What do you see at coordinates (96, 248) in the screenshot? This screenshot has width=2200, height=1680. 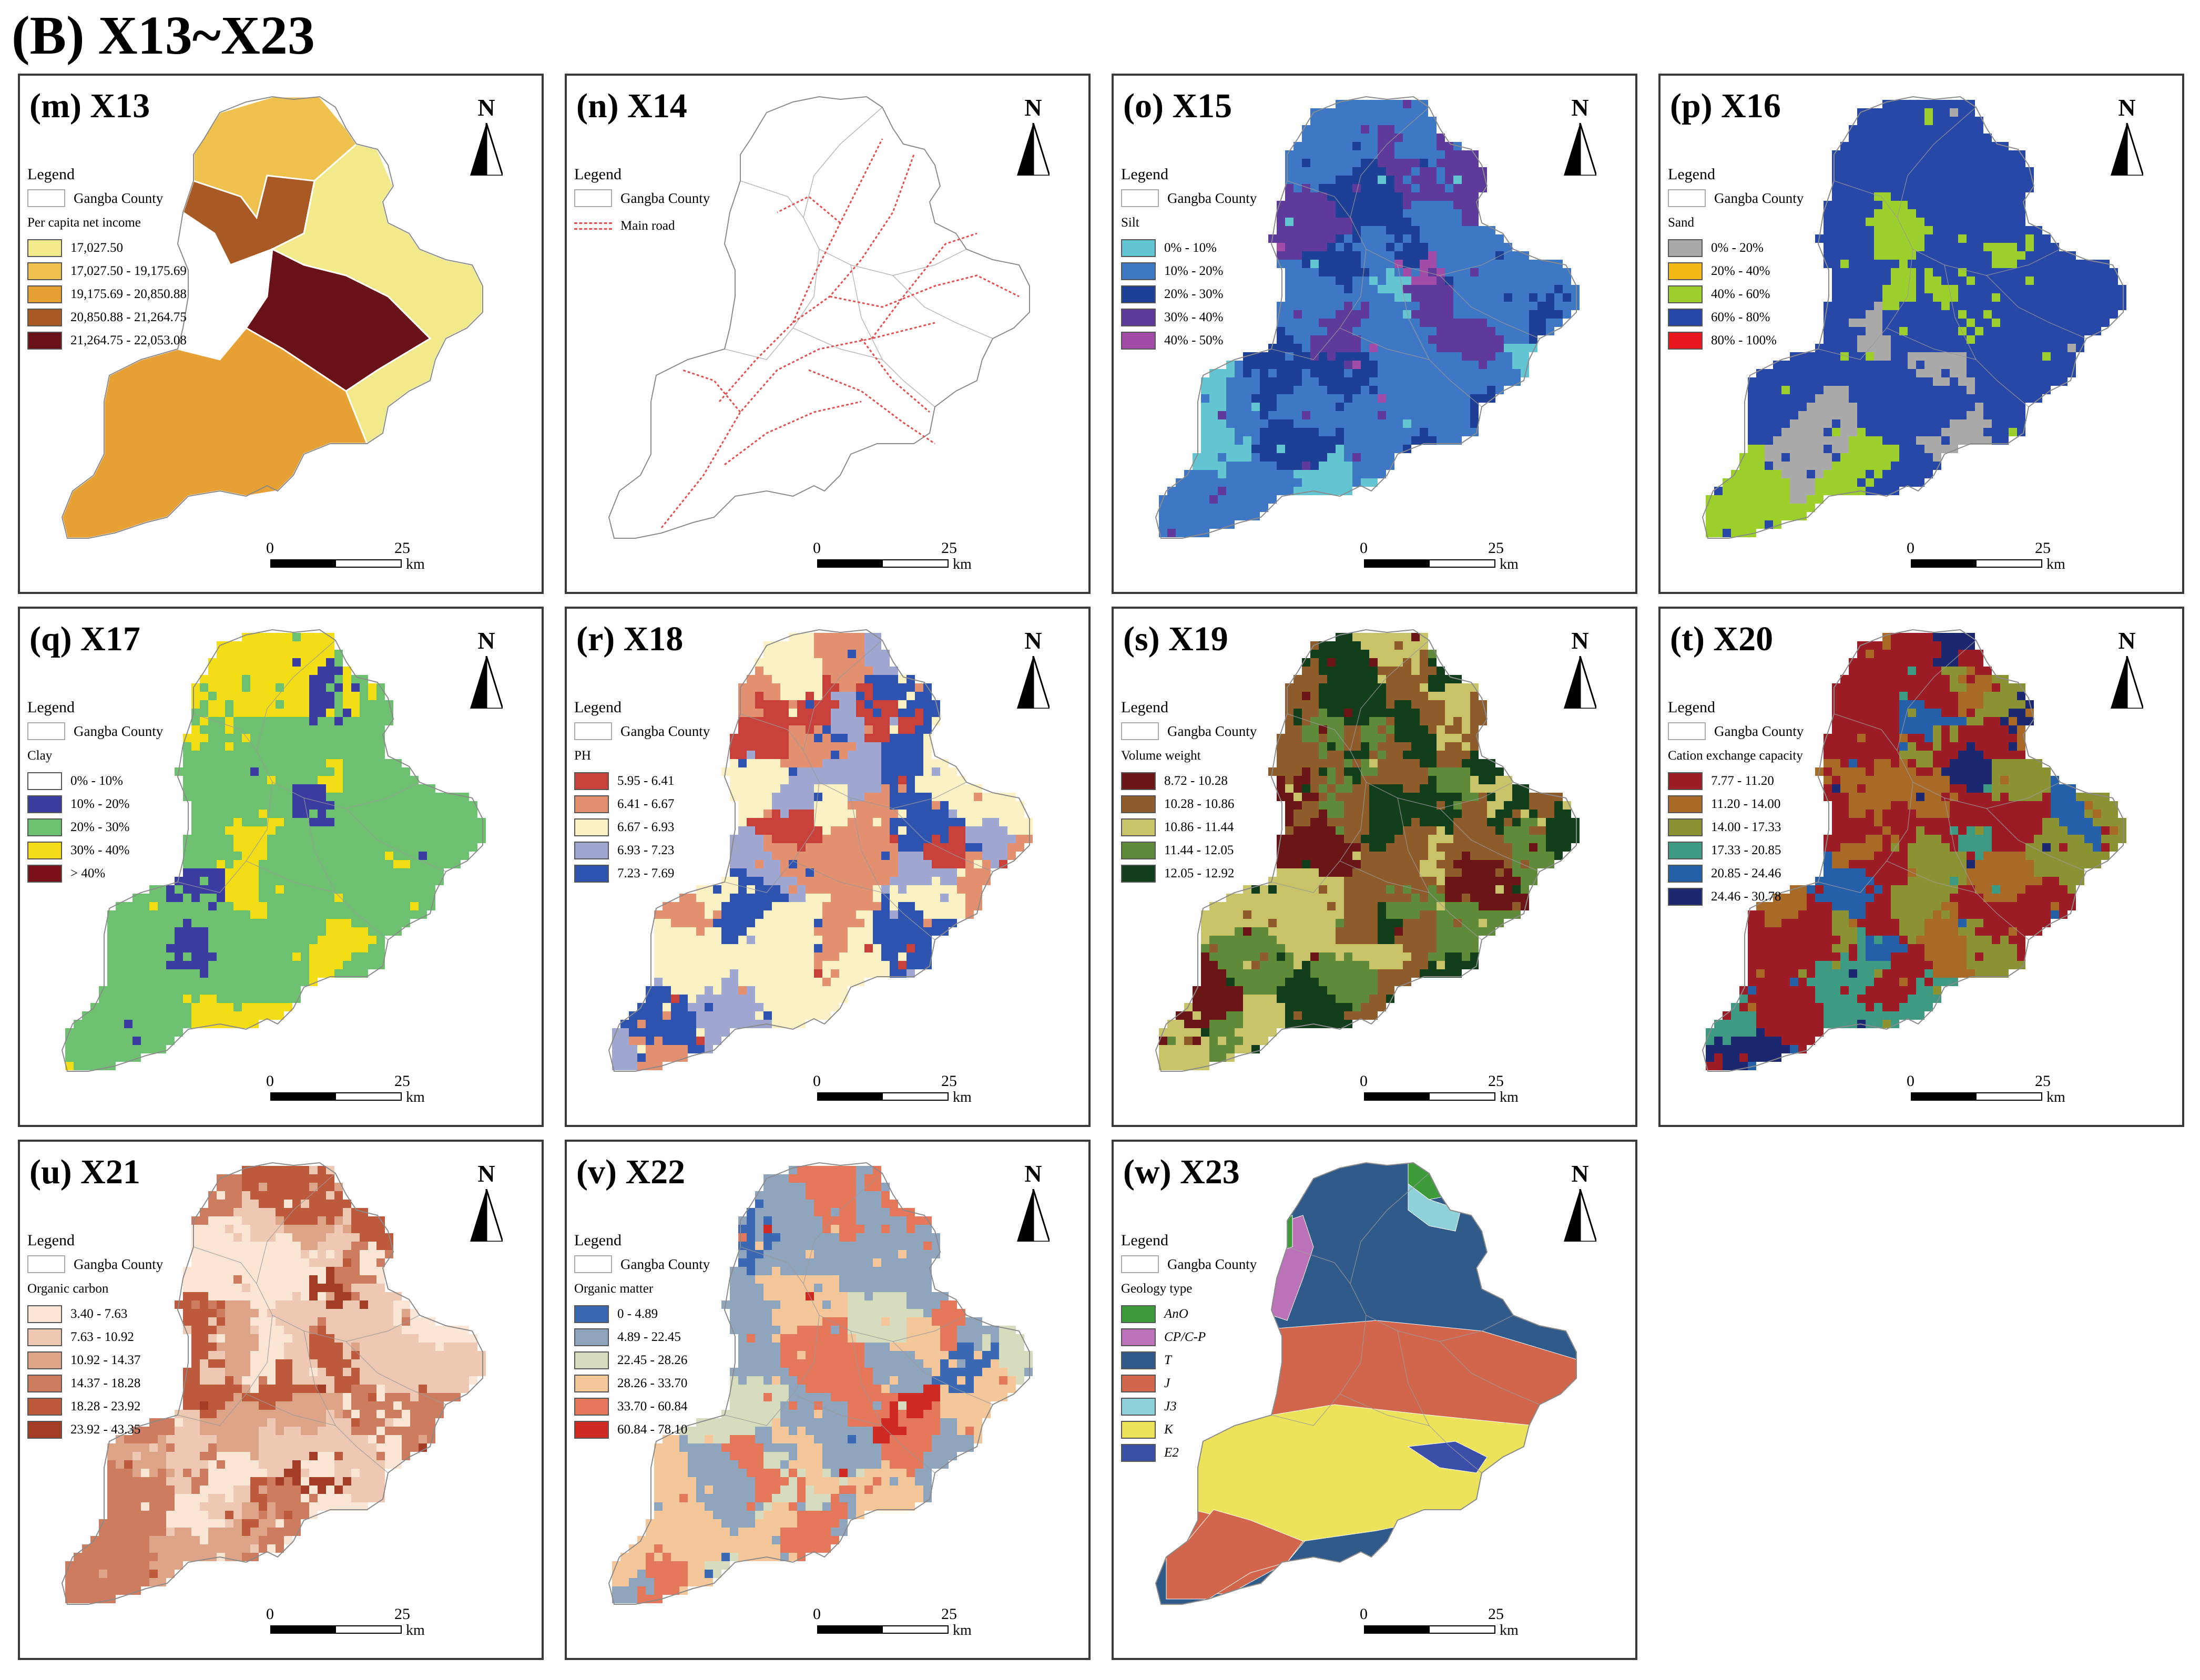 I see `legend-class-label: 17,027.50` at bounding box center [96, 248].